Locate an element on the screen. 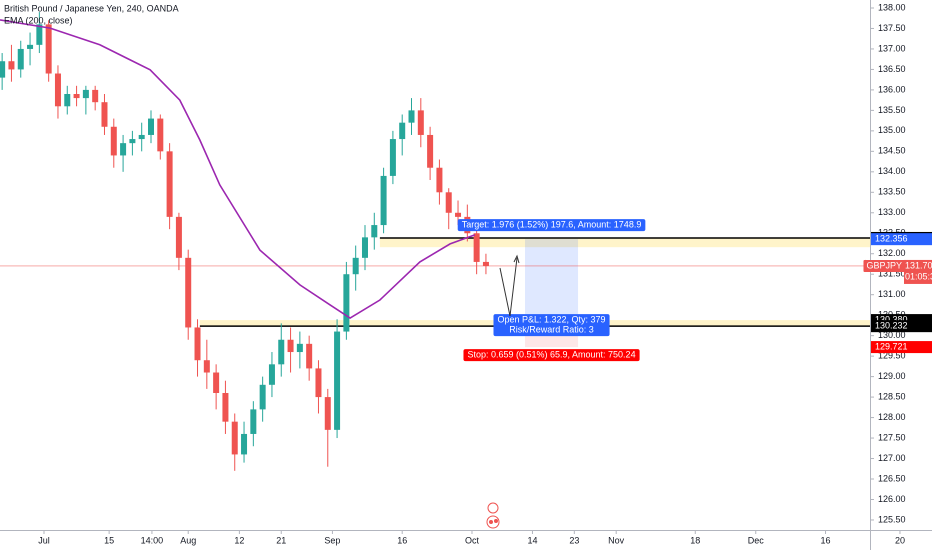 The height and width of the screenshot is (550, 932). x-tick-label: 14:00 is located at coordinates (152, 540).